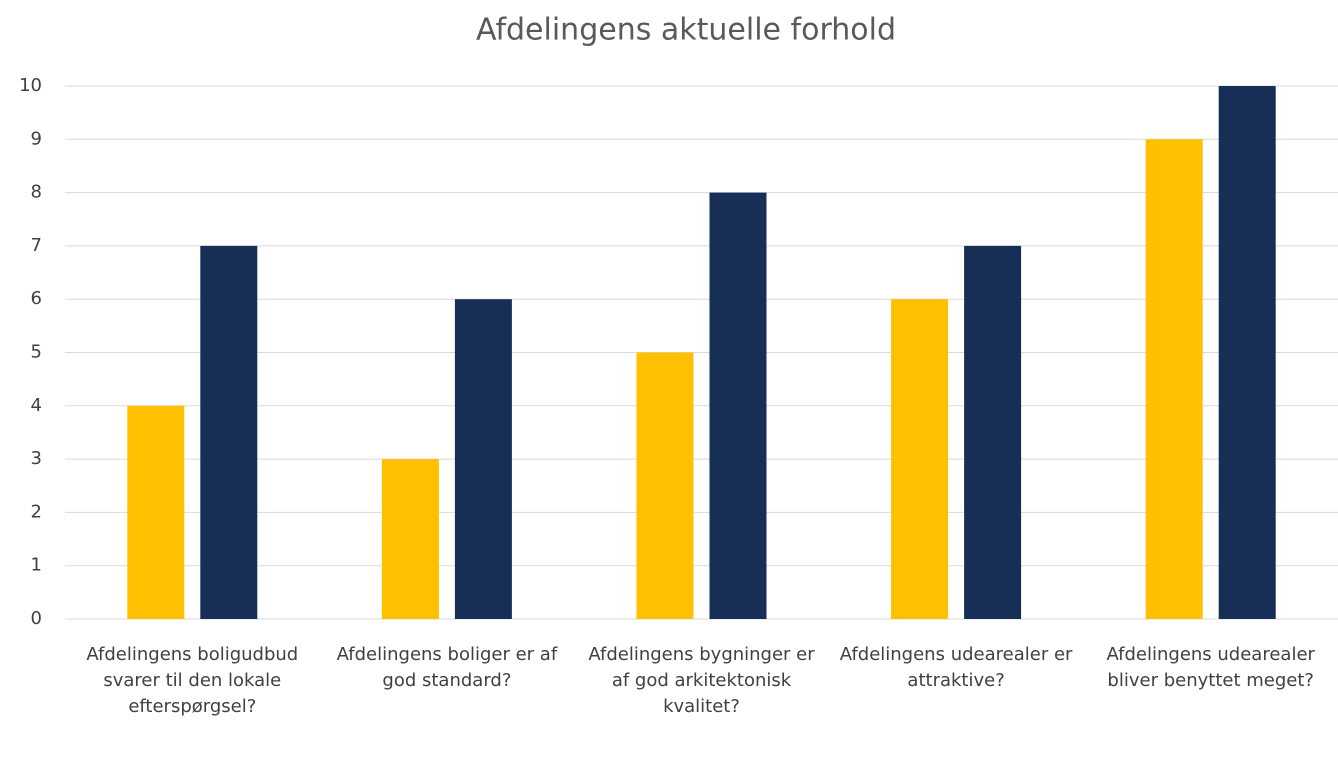 The image size is (1338, 764). I want to click on y-tick-label: 7, so click(36, 245).